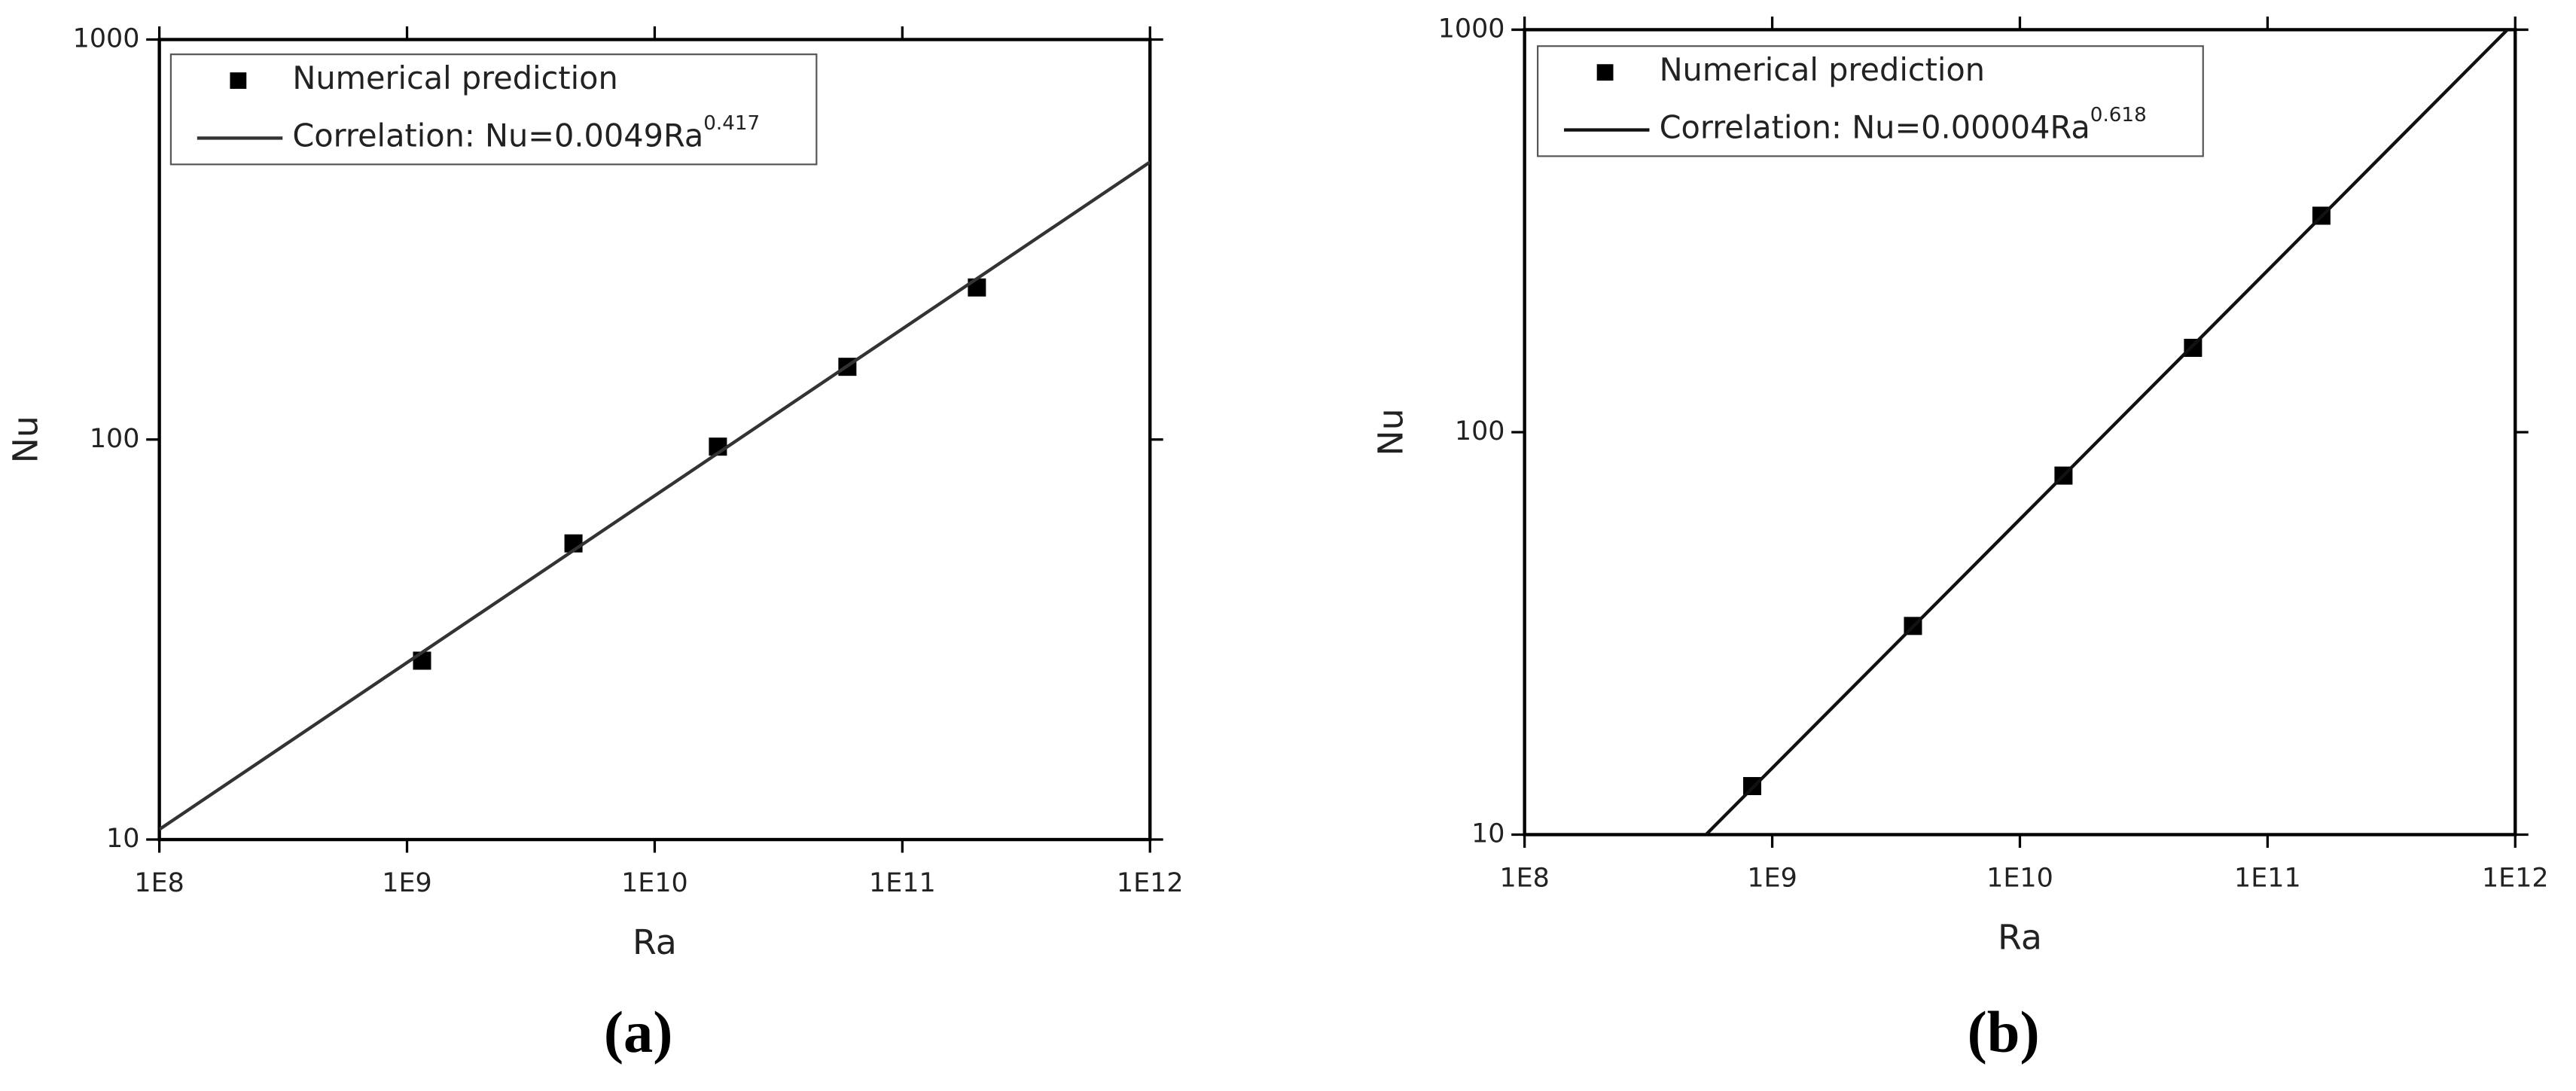 The width and height of the screenshot is (2576, 1091). I want to click on caption: (a), so click(638, 1032).